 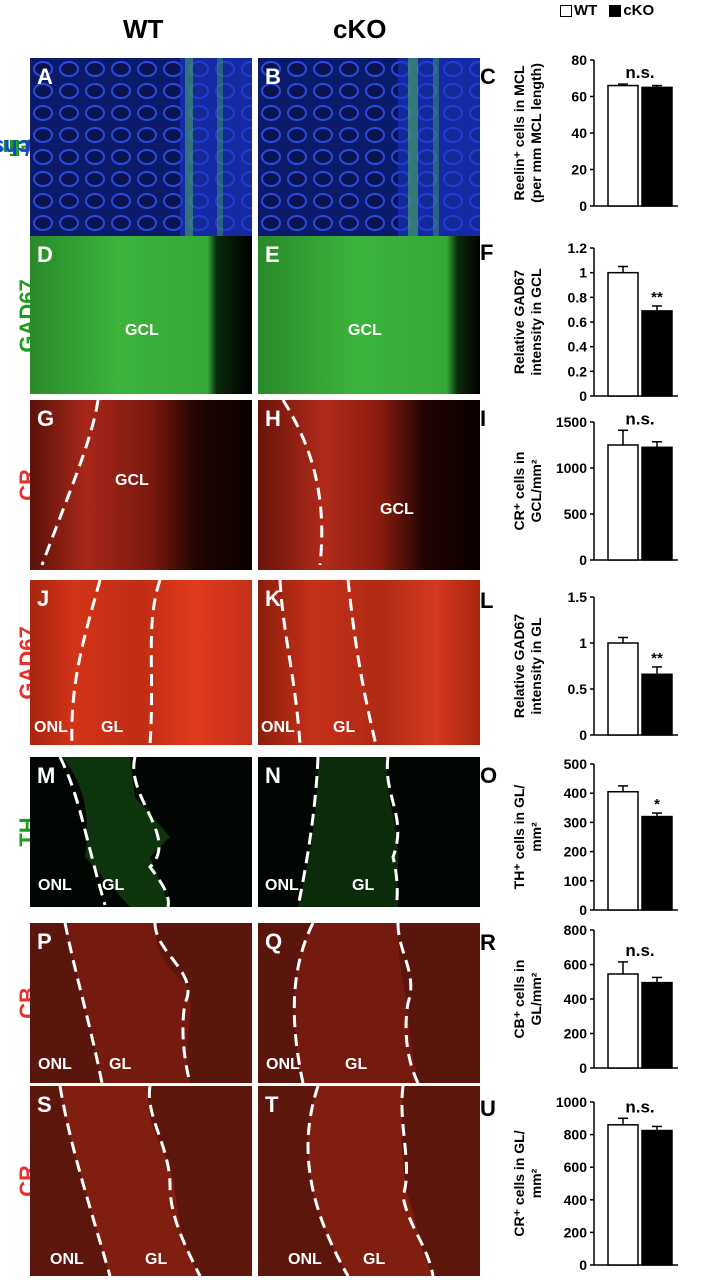 What do you see at coordinates (594, 1183) in the screenshot?
I see `bar-chart-u: CR⁺ cells in GL/mm² 0 200 400 600 800 1000 n.s.` at bounding box center [594, 1183].